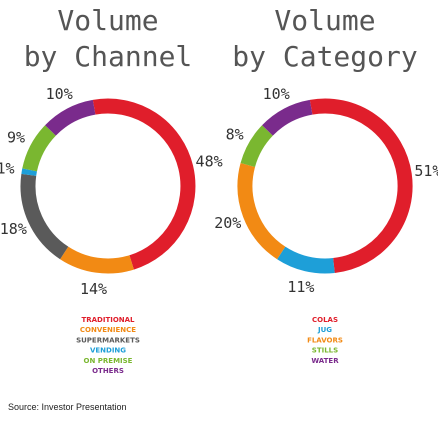 The width and height of the screenshot is (438, 421). Describe the element at coordinates (257, 146) in the screenshot. I see `slice-stills` at that location.